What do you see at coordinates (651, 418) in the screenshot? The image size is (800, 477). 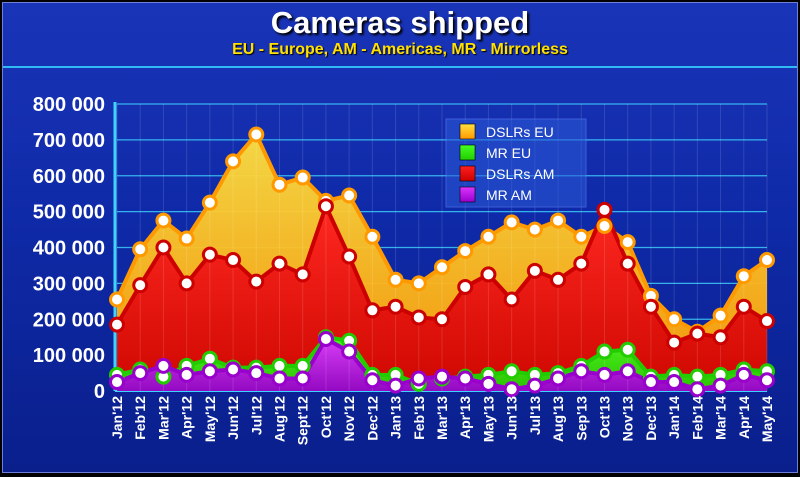 I see `x-tick-label: Dec'13` at bounding box center [651, 418].